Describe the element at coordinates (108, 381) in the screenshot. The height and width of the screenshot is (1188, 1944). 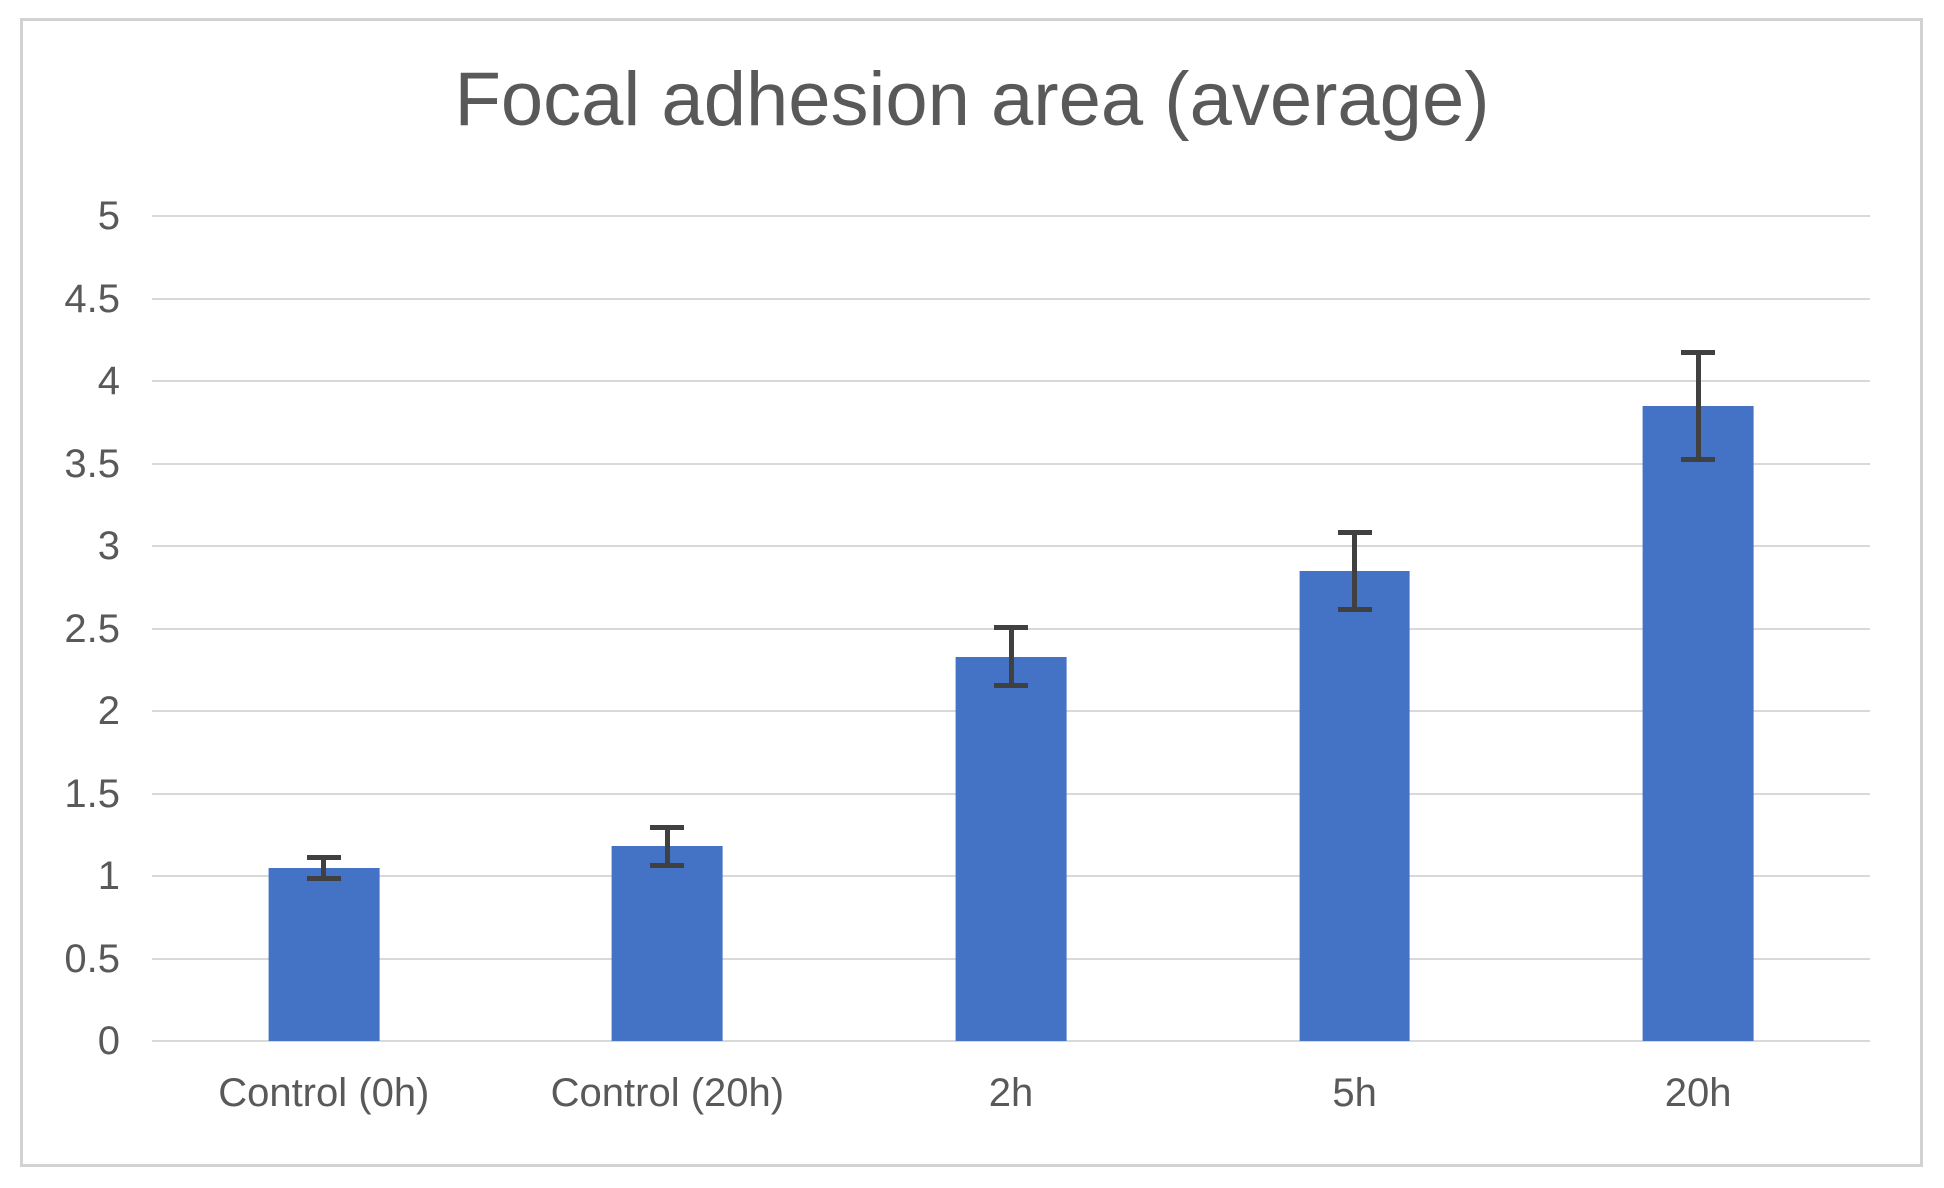
I see `y-tick-label-4: 4` at that location.